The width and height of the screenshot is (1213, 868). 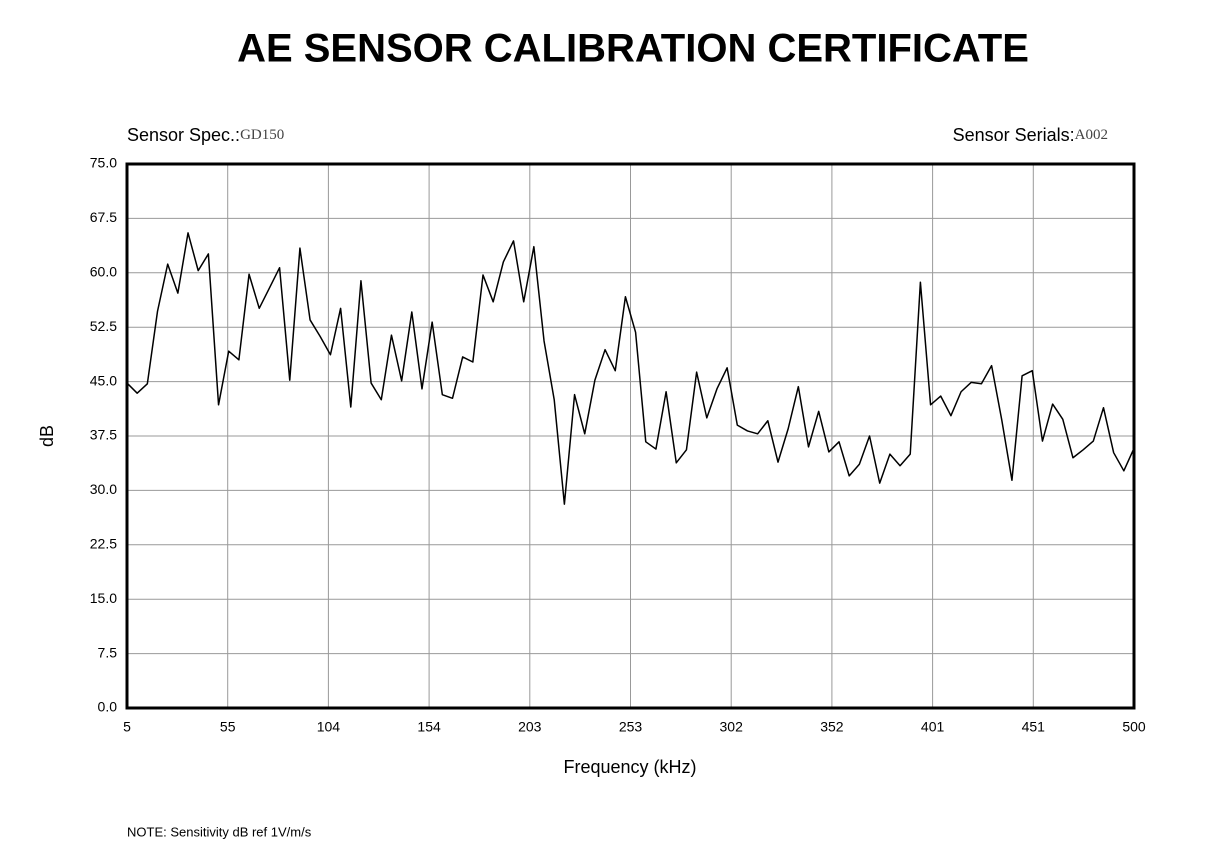 What do you see at coordinates (1034, 727) in the screenshot?
I see `x-tick-label: 451` at bounding box center [1034, 727].